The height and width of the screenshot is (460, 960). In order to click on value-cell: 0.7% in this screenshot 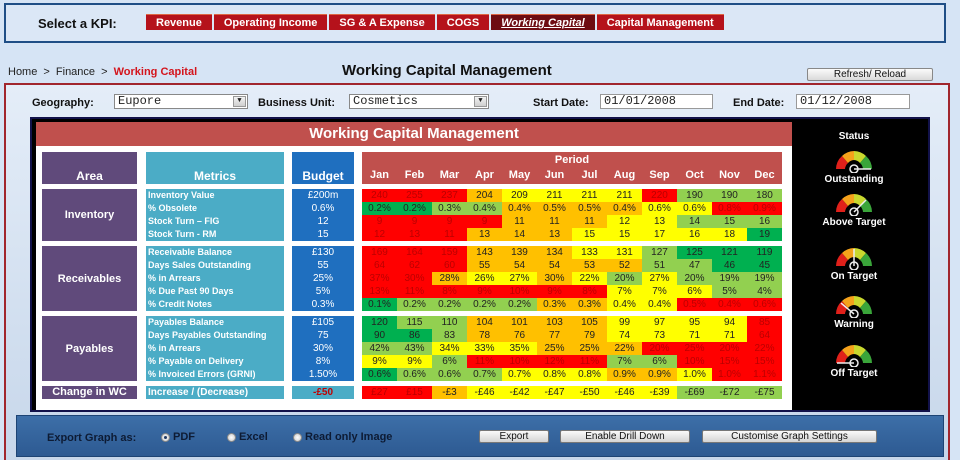, I will do `click(484, 374)`.